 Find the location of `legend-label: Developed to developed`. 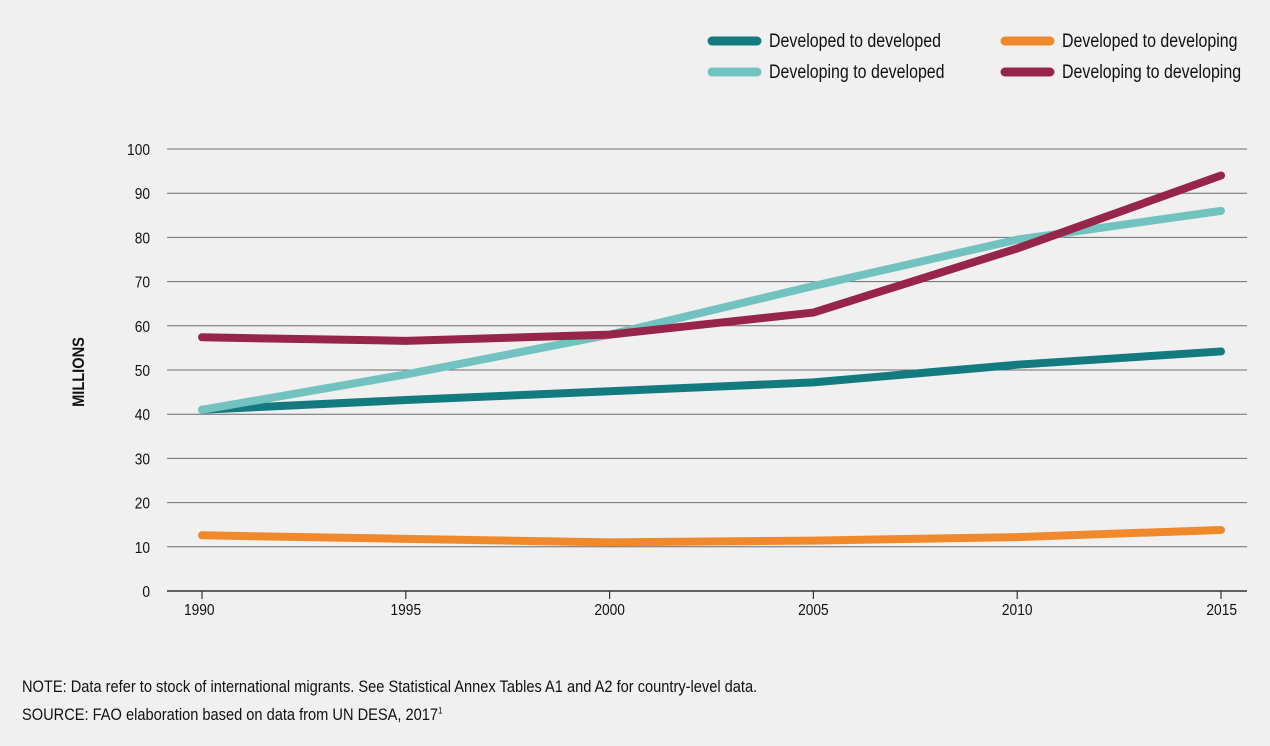

legend-label: Developed to developed is located at coordinates (855, 41).